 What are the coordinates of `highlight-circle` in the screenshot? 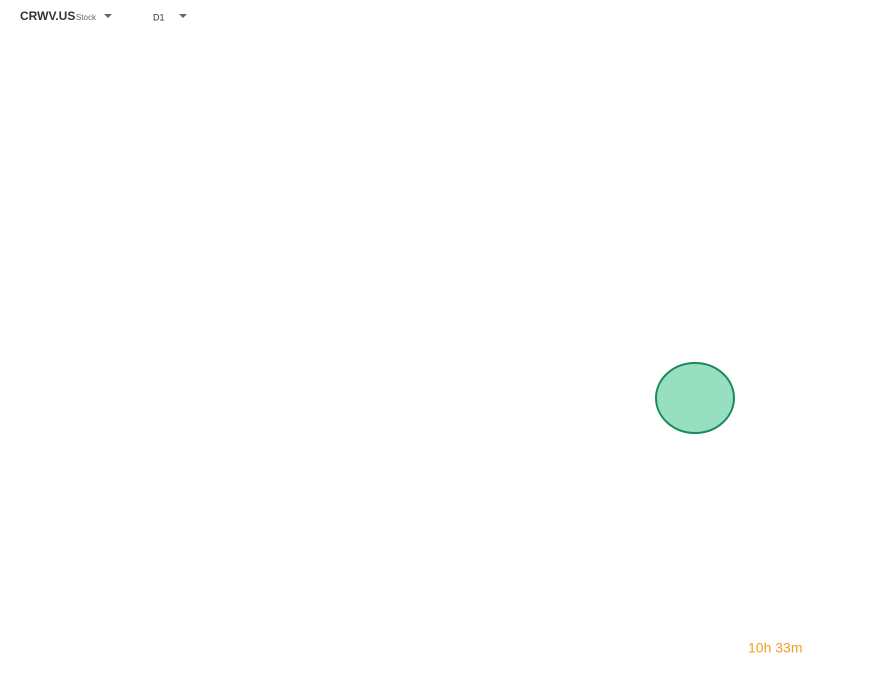 It's located at (695, 398).